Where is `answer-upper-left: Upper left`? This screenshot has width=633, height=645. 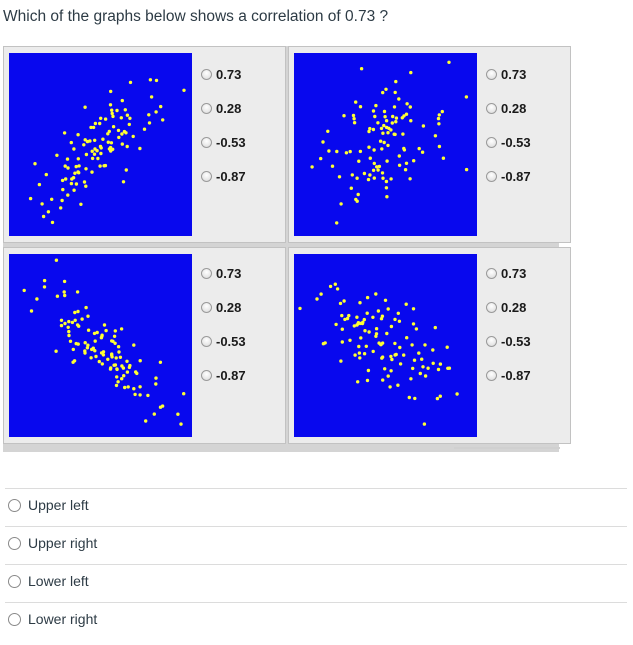
answer-upper-left: Upper left is located at coordinates (48, 505).